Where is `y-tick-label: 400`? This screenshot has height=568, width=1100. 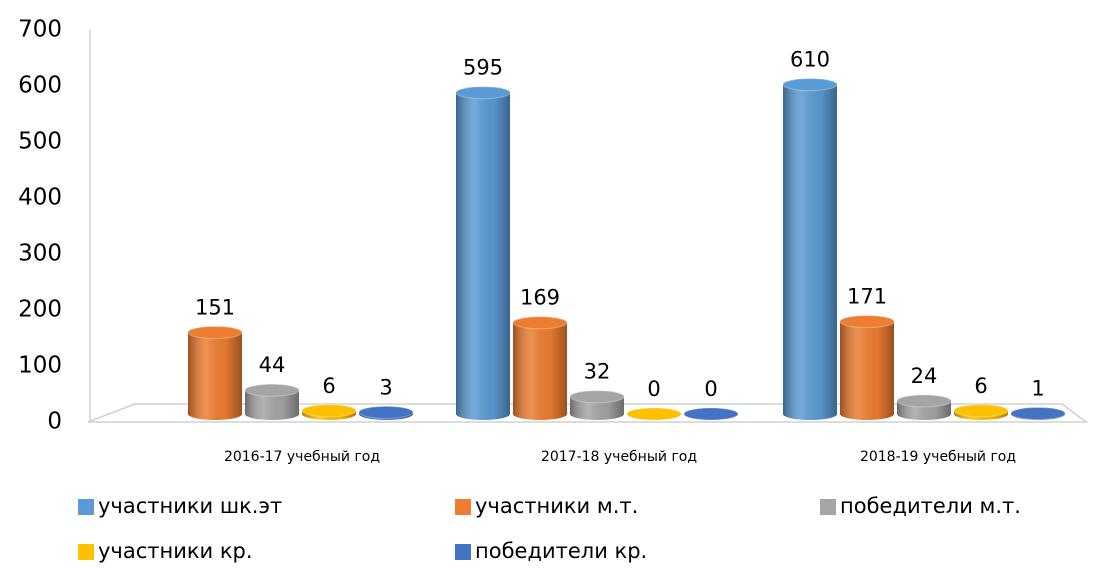
y-tick-label: 400 is located at coordinates (40, 198).